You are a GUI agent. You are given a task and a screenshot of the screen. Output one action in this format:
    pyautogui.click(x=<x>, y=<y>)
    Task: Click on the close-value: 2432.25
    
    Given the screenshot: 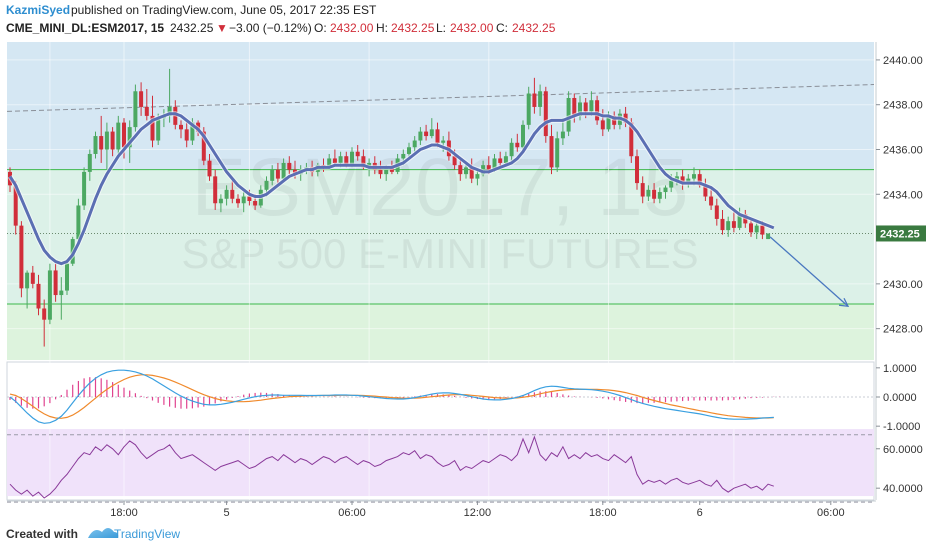 What is the action you would take?
    pyautogui.click(x=534, y=28)
    